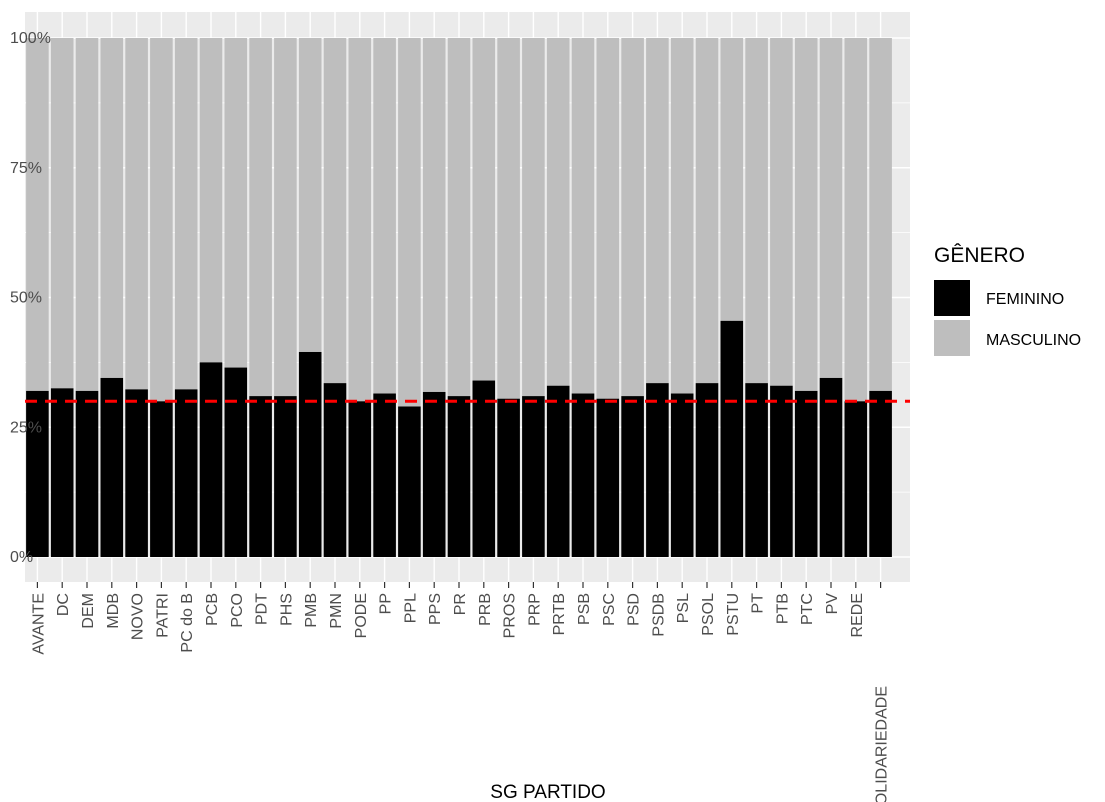 The image size is (1105, 802). What do you see at coordinates (410, 608) in the screenshot?
I see `x-tick-label: PPL` at bounding box center [410, 608].